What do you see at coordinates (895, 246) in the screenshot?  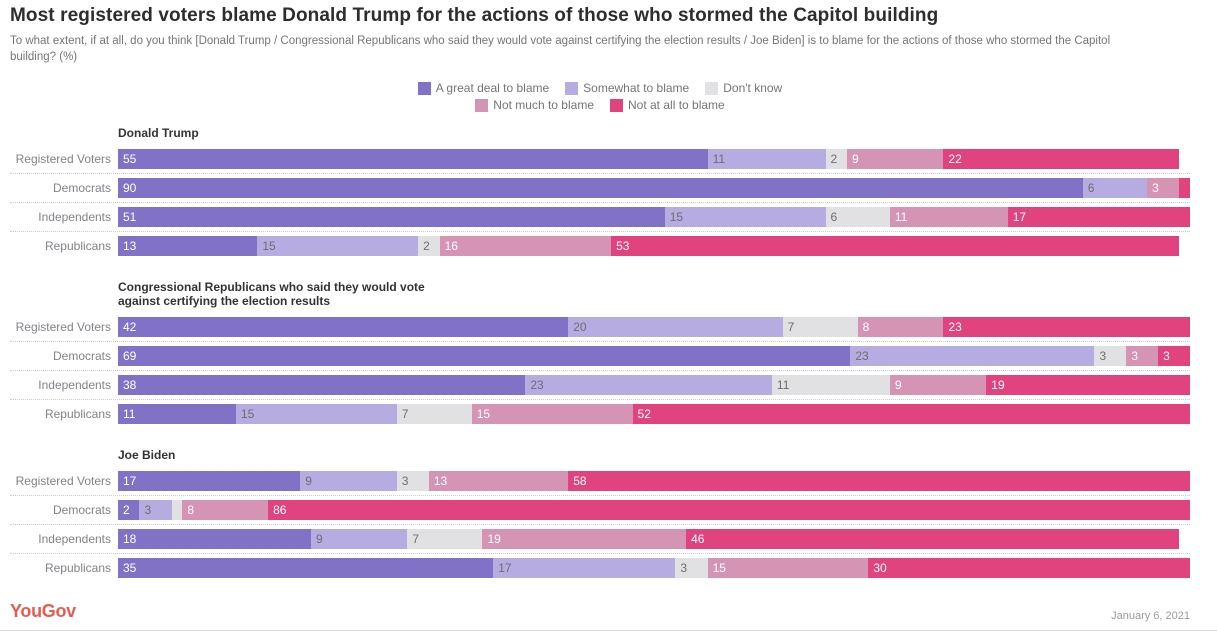 I see `bar-segment-not-at-all-to-blame: 53` at bounding box center [895, 246].